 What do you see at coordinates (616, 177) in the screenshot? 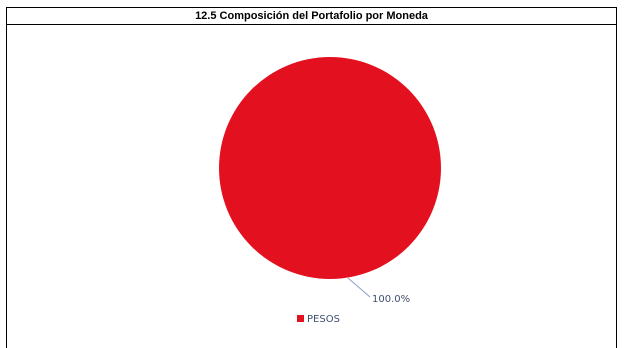
I see `frame-border-right` at bounding box center [616, 177].